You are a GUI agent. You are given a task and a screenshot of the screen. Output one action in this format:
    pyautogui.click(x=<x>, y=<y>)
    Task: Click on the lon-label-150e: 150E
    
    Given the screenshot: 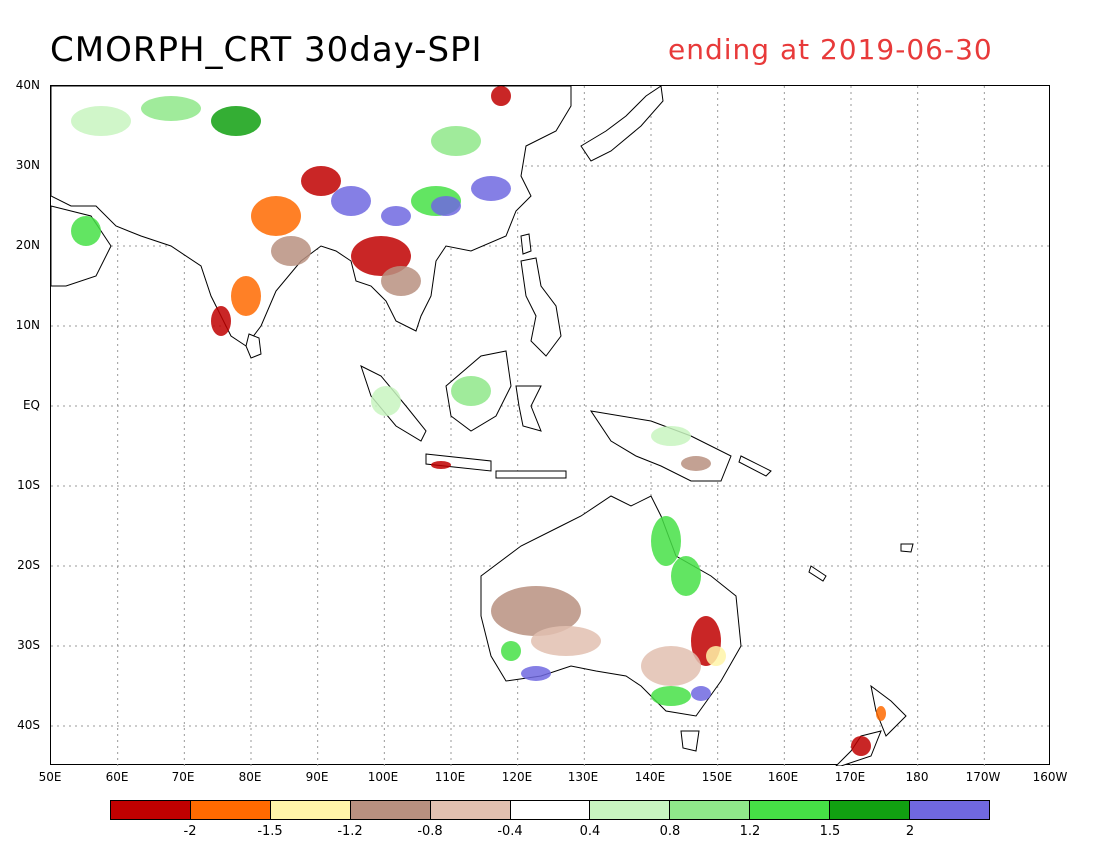 What is the action you would take?
    pyautogui.click(x=717, y=777)
    